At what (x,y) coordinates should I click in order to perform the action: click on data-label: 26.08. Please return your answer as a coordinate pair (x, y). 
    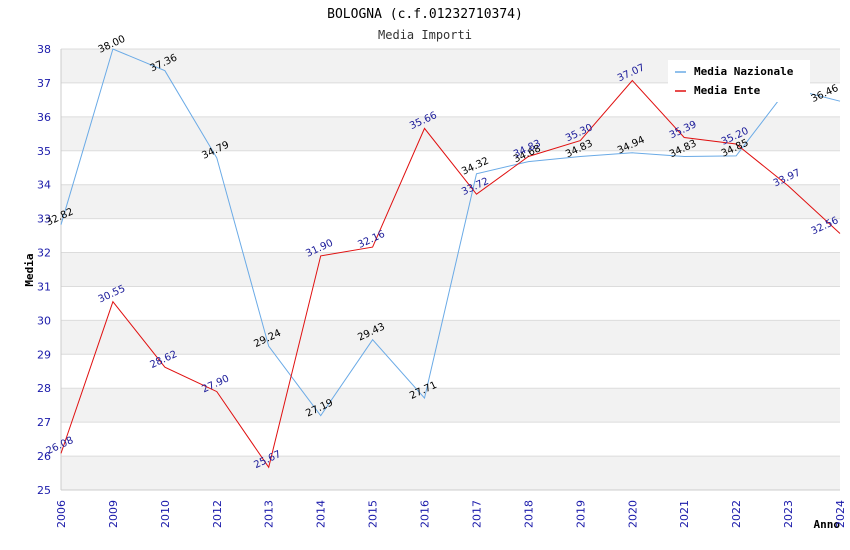
    Looking at the image, I should click on (60, 446).